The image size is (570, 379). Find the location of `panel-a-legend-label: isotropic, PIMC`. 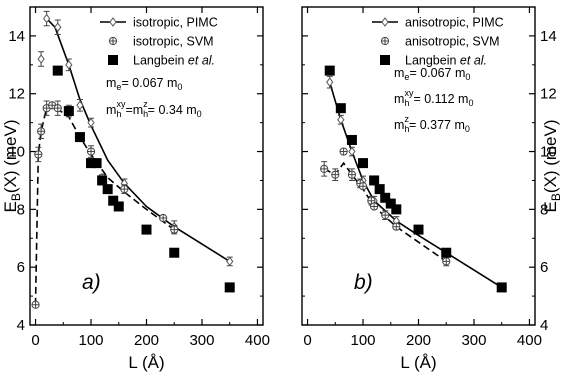

panel-a-legend-label: isotropic, PIMC is located at coordinates (175, 23).